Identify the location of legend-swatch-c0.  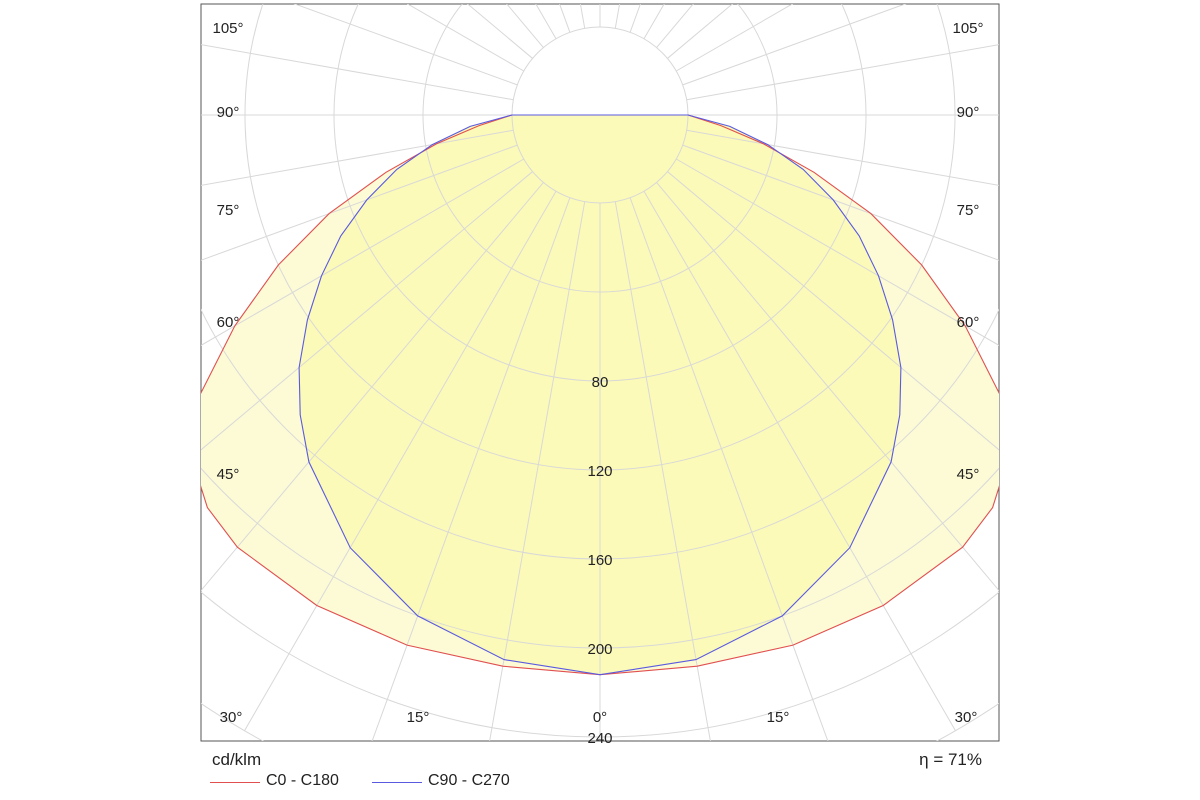
(235, 782).